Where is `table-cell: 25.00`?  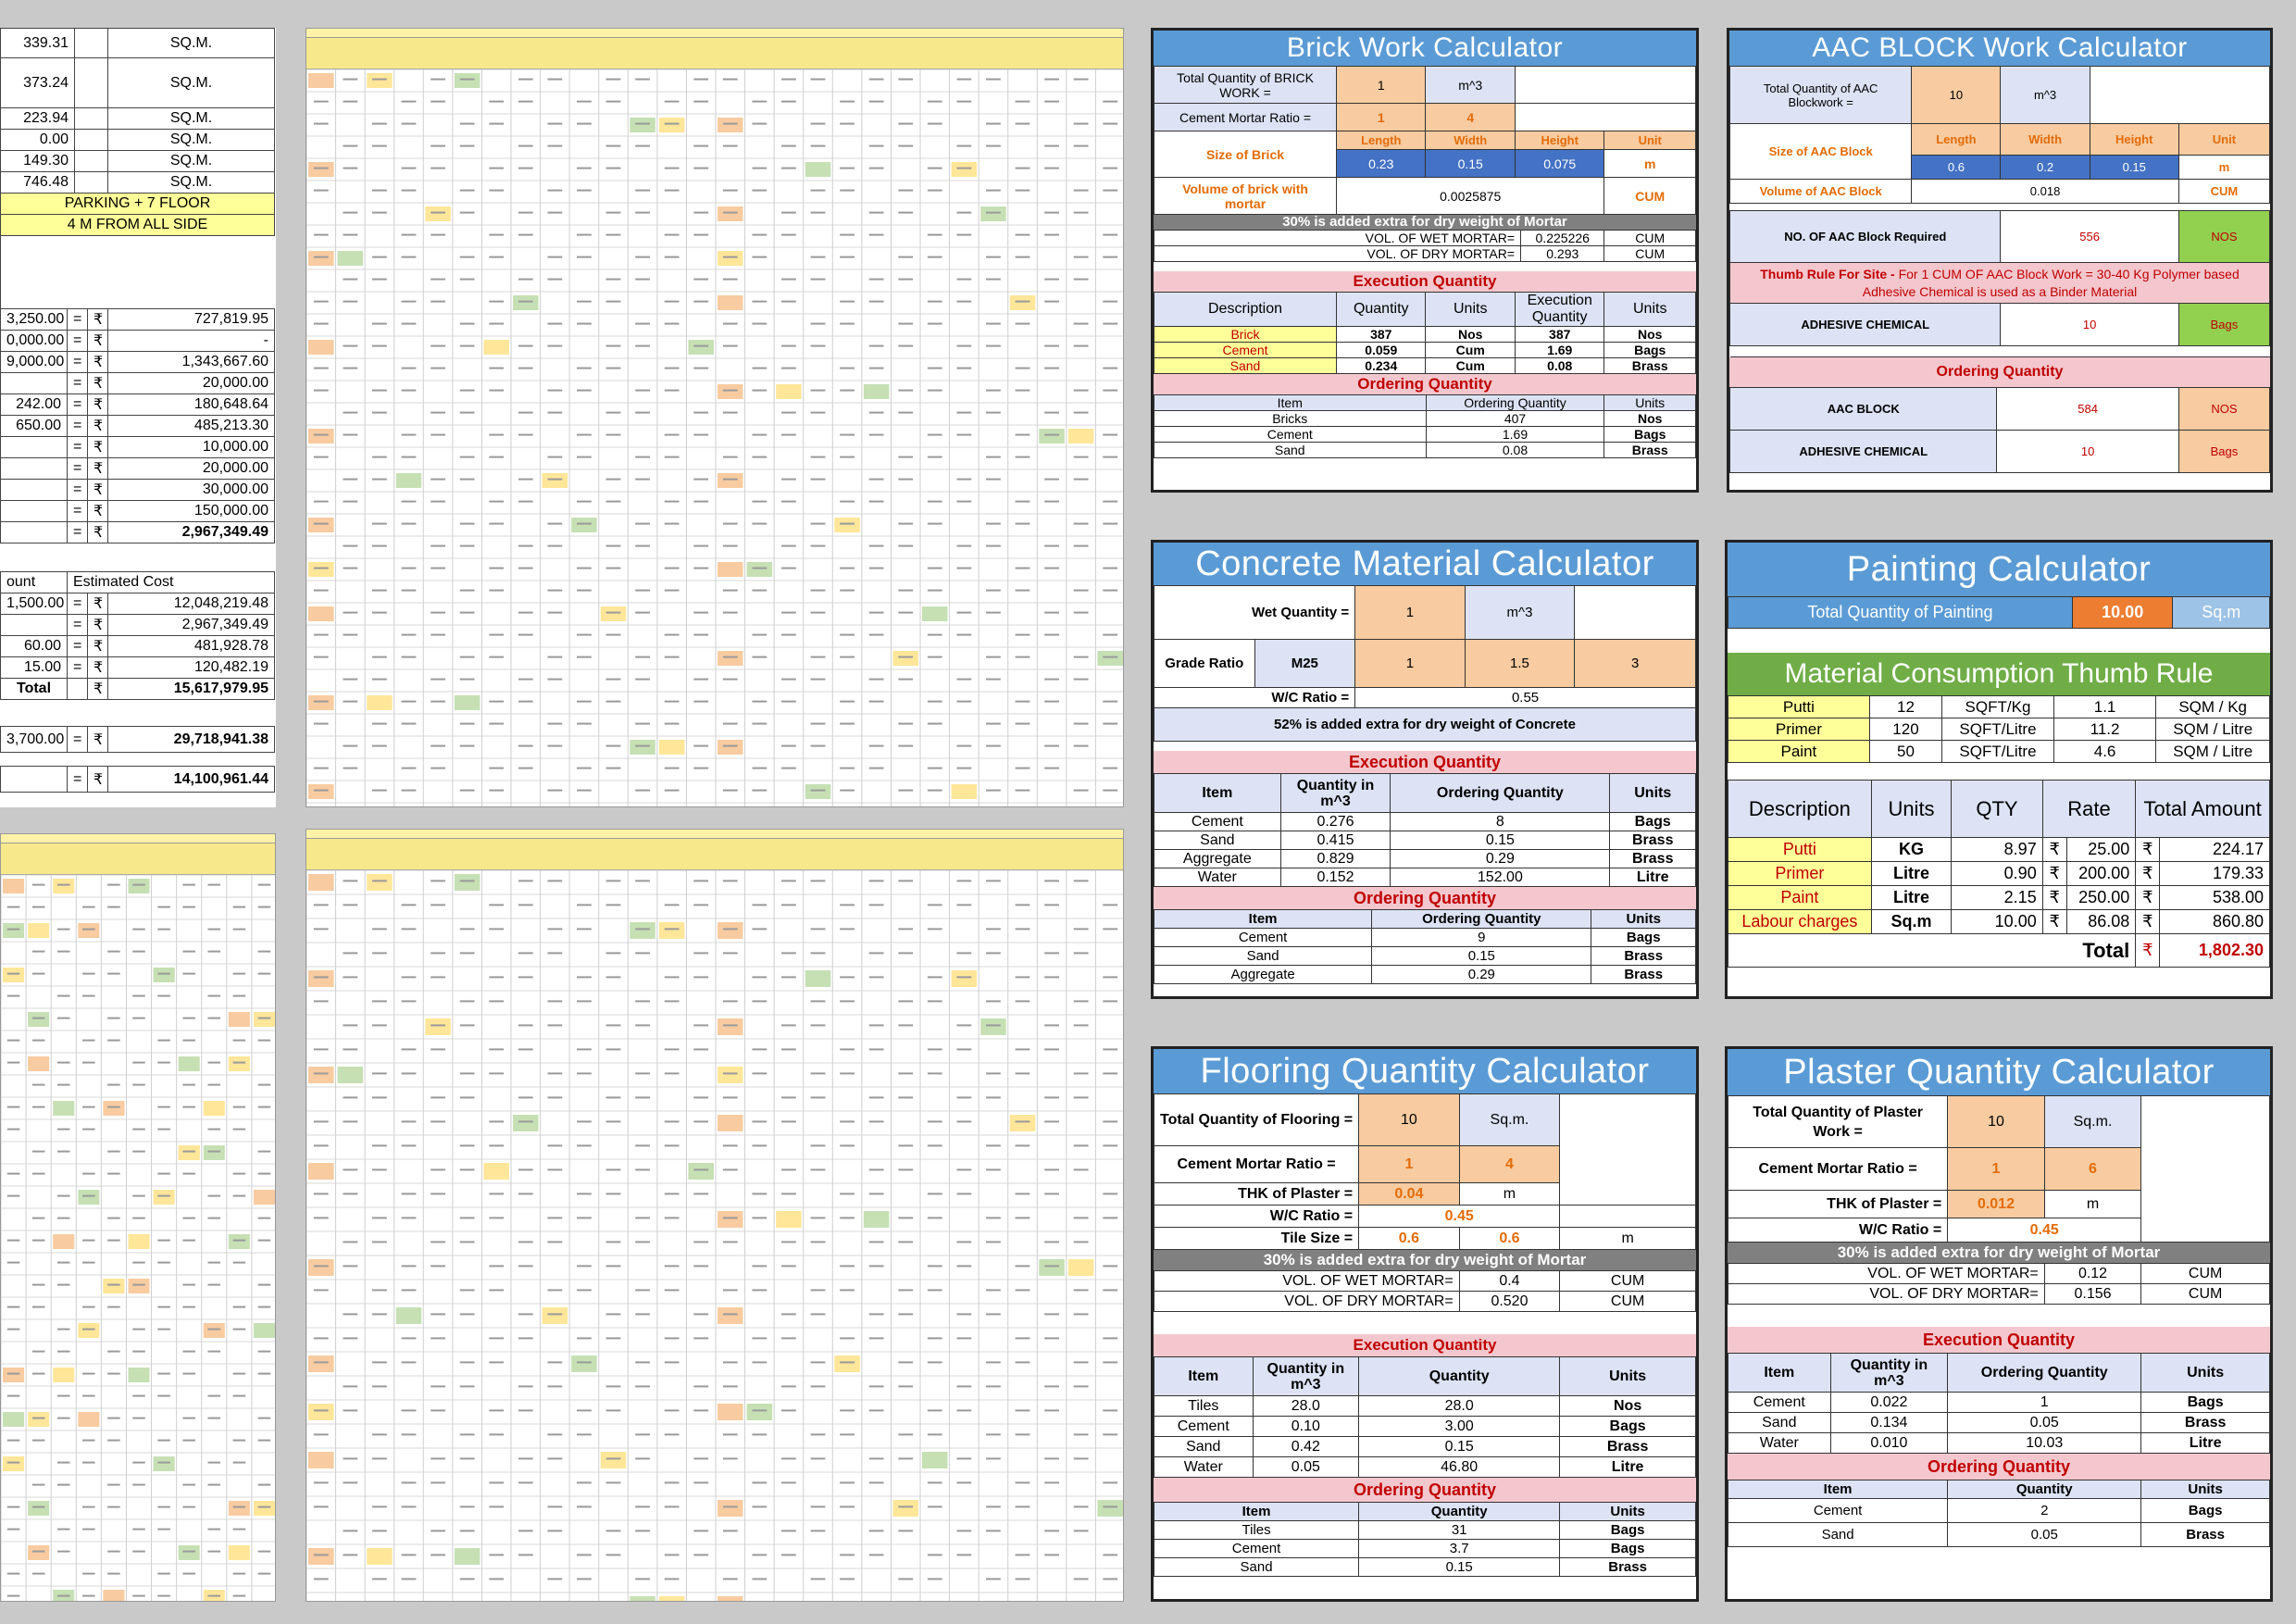 table-cell: 25.00 is located at coordinates (2101, 849).